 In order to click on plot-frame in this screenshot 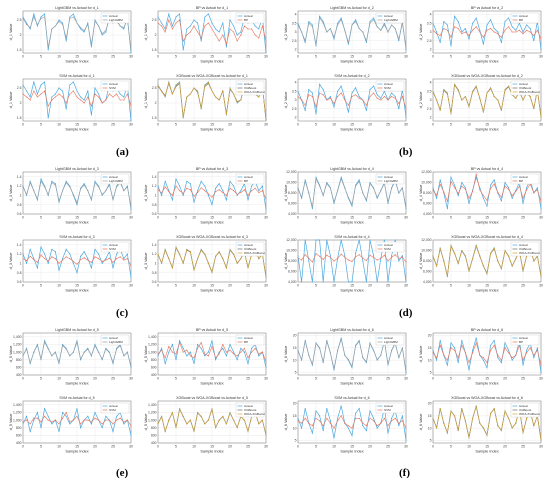, I will do `click(487, 354)`.